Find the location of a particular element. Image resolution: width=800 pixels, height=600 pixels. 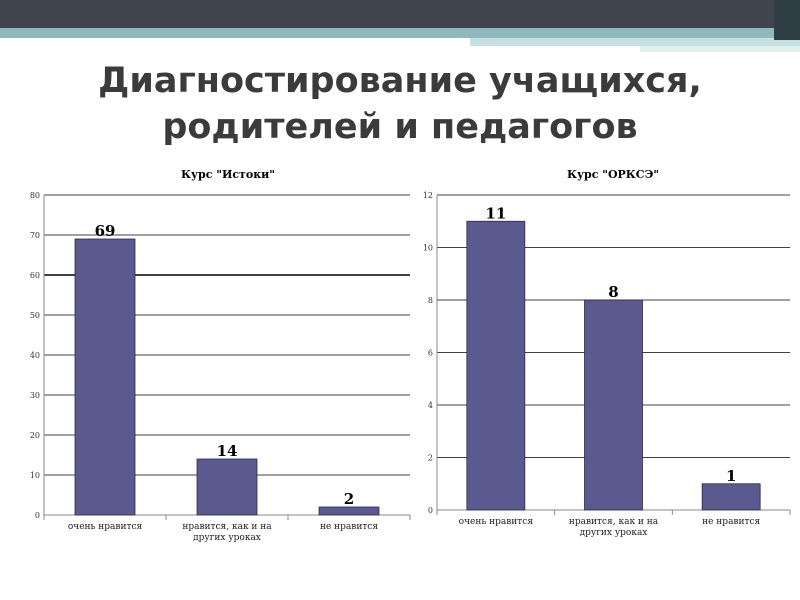

data-label: 69 is located at coordinates (105, 231).